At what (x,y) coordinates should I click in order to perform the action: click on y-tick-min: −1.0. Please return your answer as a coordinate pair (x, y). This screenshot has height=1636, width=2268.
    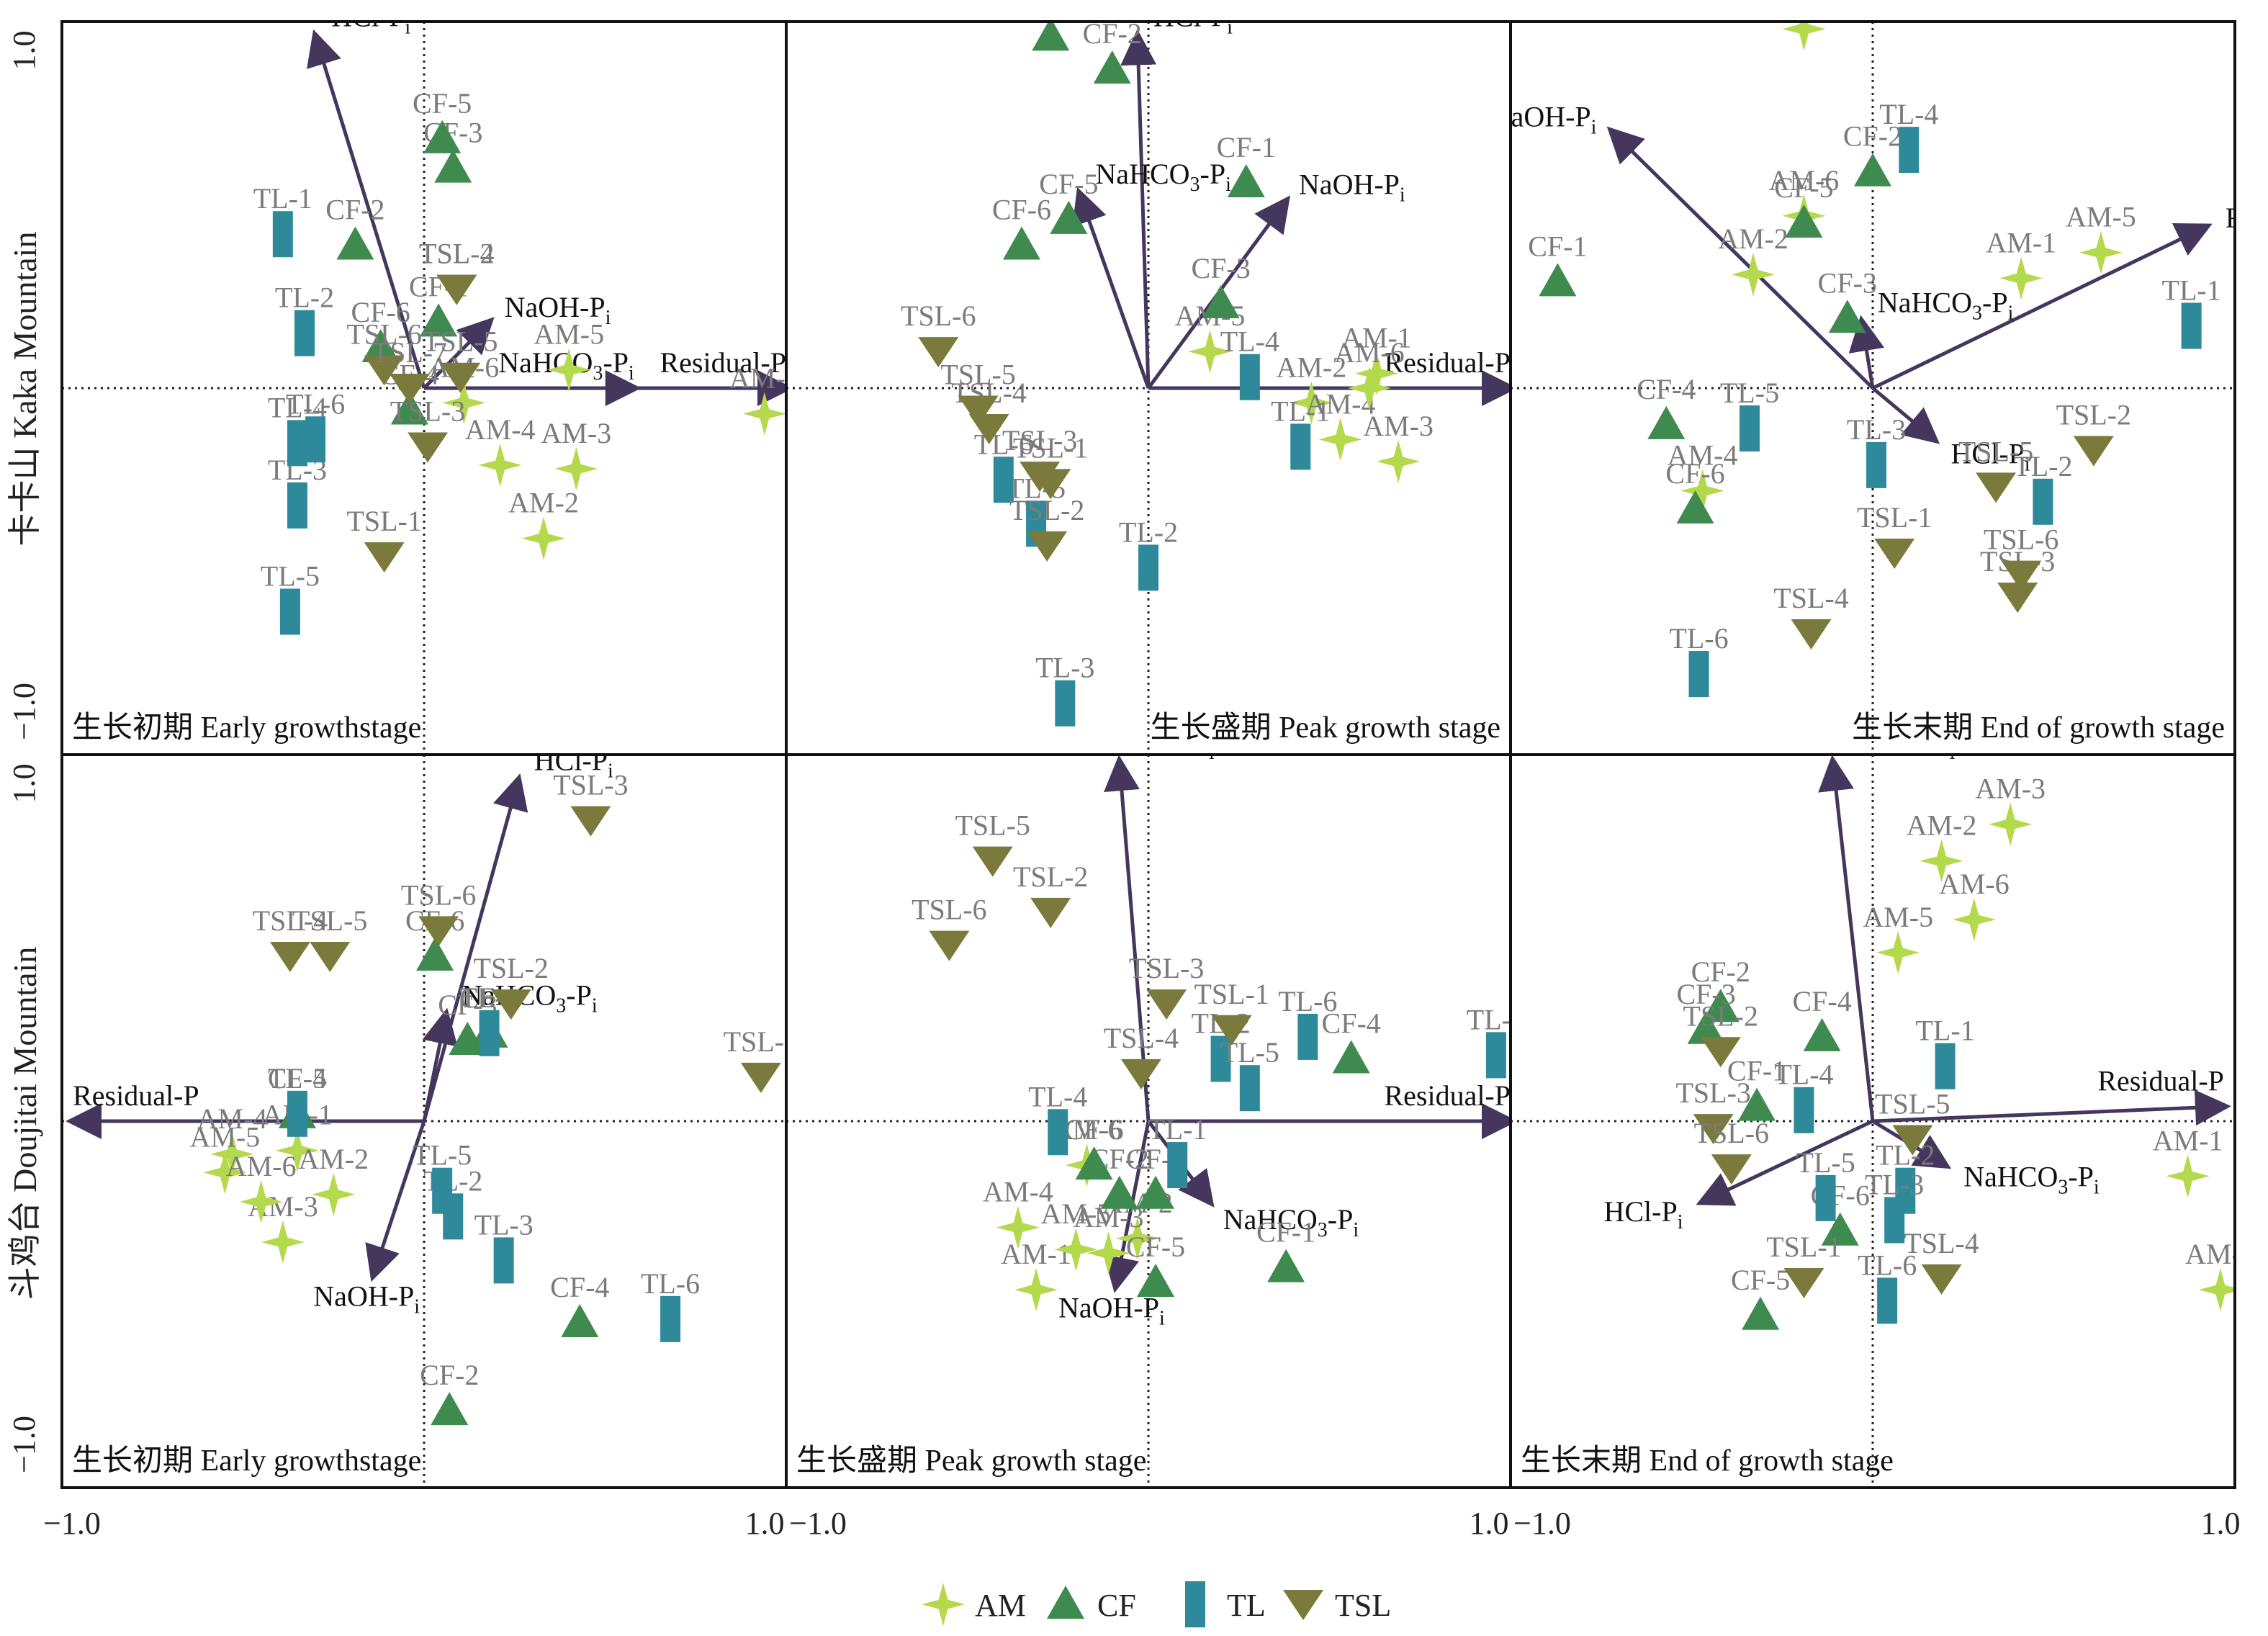
    Looking at the image, I should click on (24, 1444).